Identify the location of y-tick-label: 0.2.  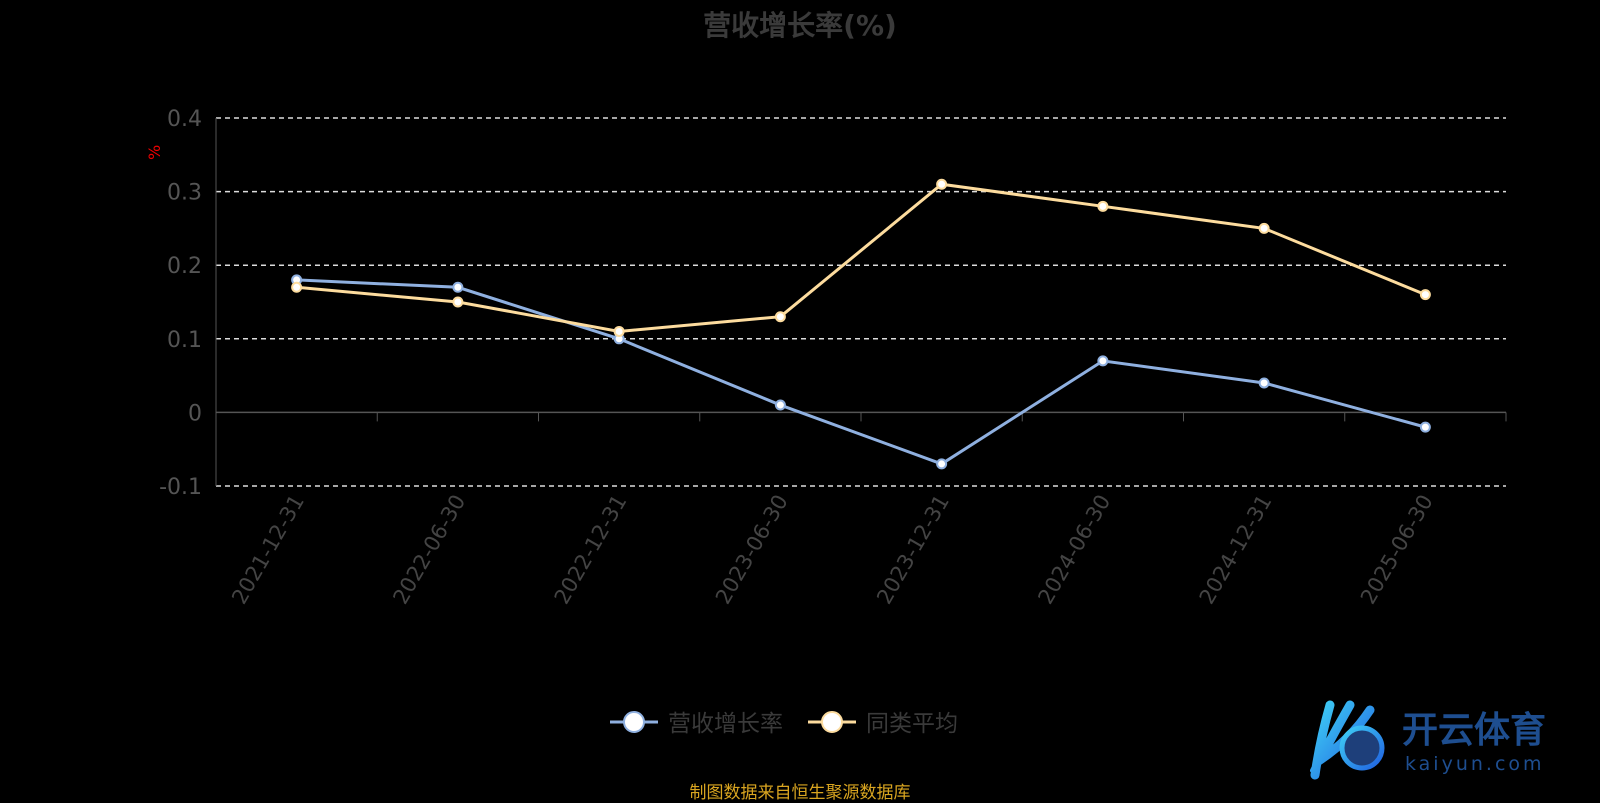
(184, 266).